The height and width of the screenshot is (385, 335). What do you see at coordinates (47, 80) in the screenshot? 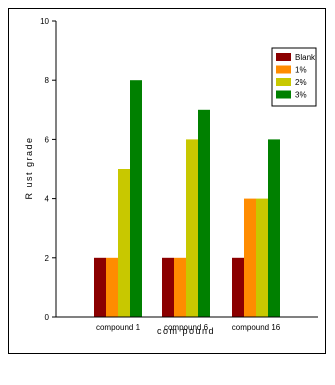
I see `y-tick-label: 8` at bounding box center [47, 80].